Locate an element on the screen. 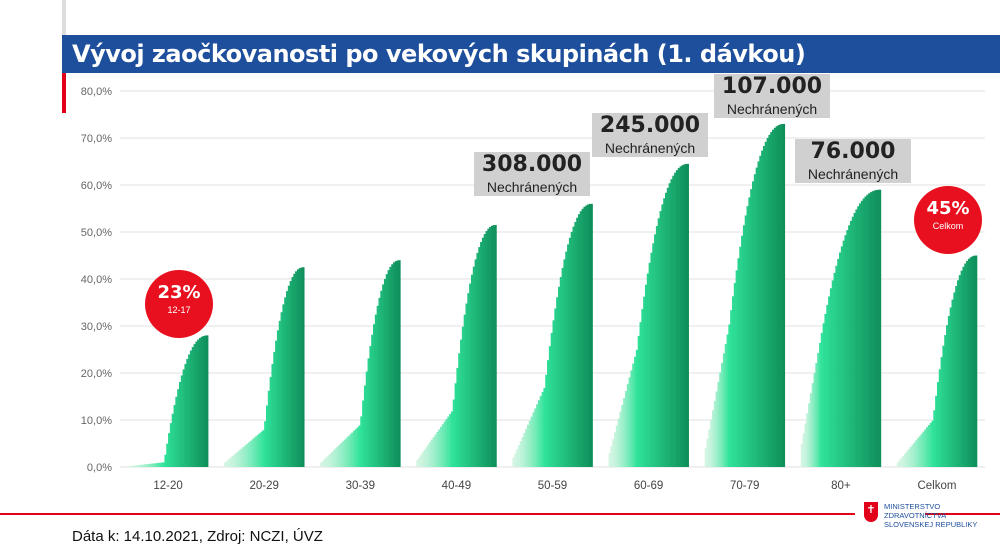  x-tick-label: 50-59 is located at coordinates (552, 486).